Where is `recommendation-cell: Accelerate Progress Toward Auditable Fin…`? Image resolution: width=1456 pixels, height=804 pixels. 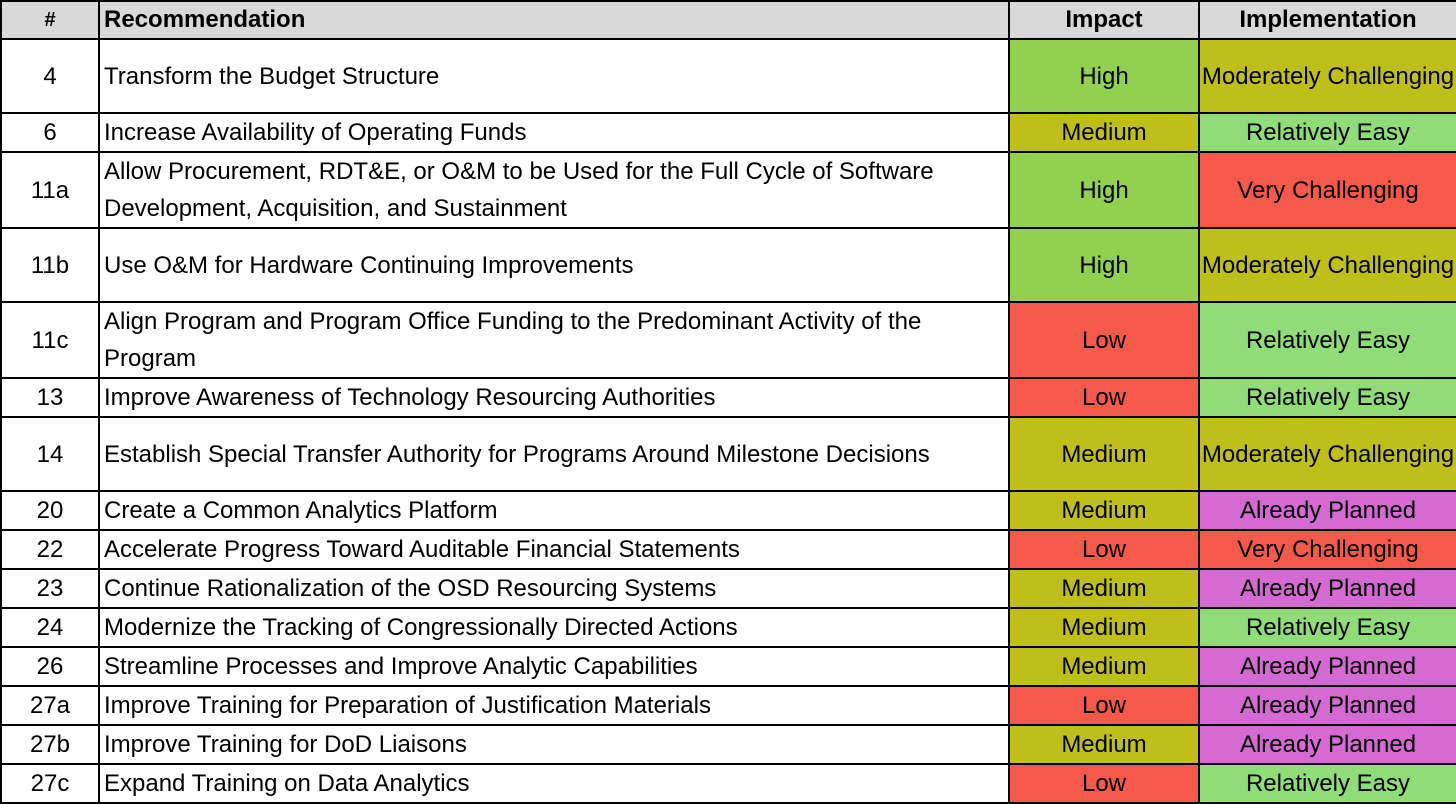 recommendation-cell: Accelerate Progress Toward Auditable Fin… is located at coordinates (554, 549).